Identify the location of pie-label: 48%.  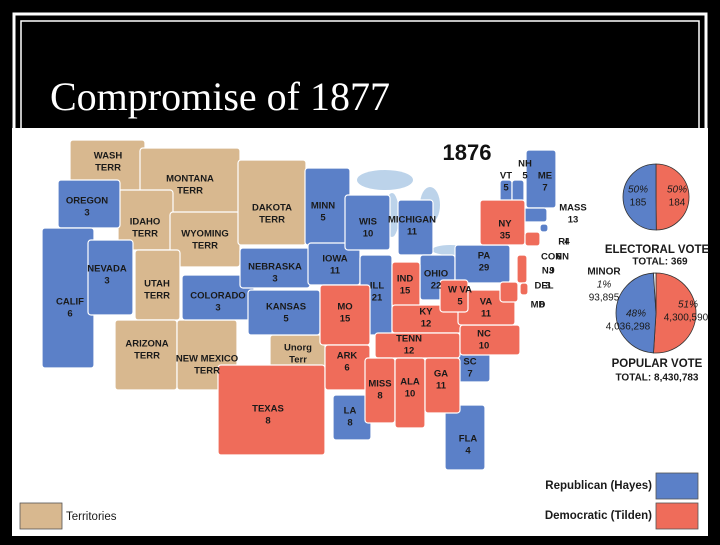
(636, 314).